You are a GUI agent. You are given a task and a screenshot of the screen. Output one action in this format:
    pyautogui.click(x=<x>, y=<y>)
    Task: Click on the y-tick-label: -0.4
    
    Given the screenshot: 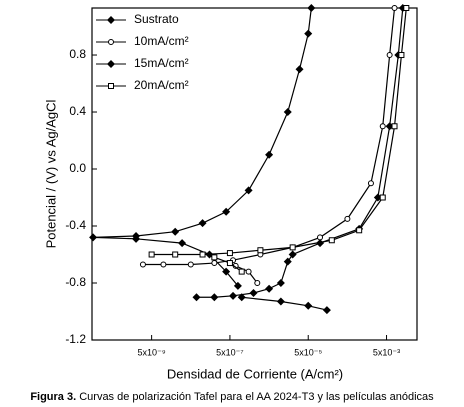 What is the action you would take?
    pyautogui.click(x=75, y=225)
    